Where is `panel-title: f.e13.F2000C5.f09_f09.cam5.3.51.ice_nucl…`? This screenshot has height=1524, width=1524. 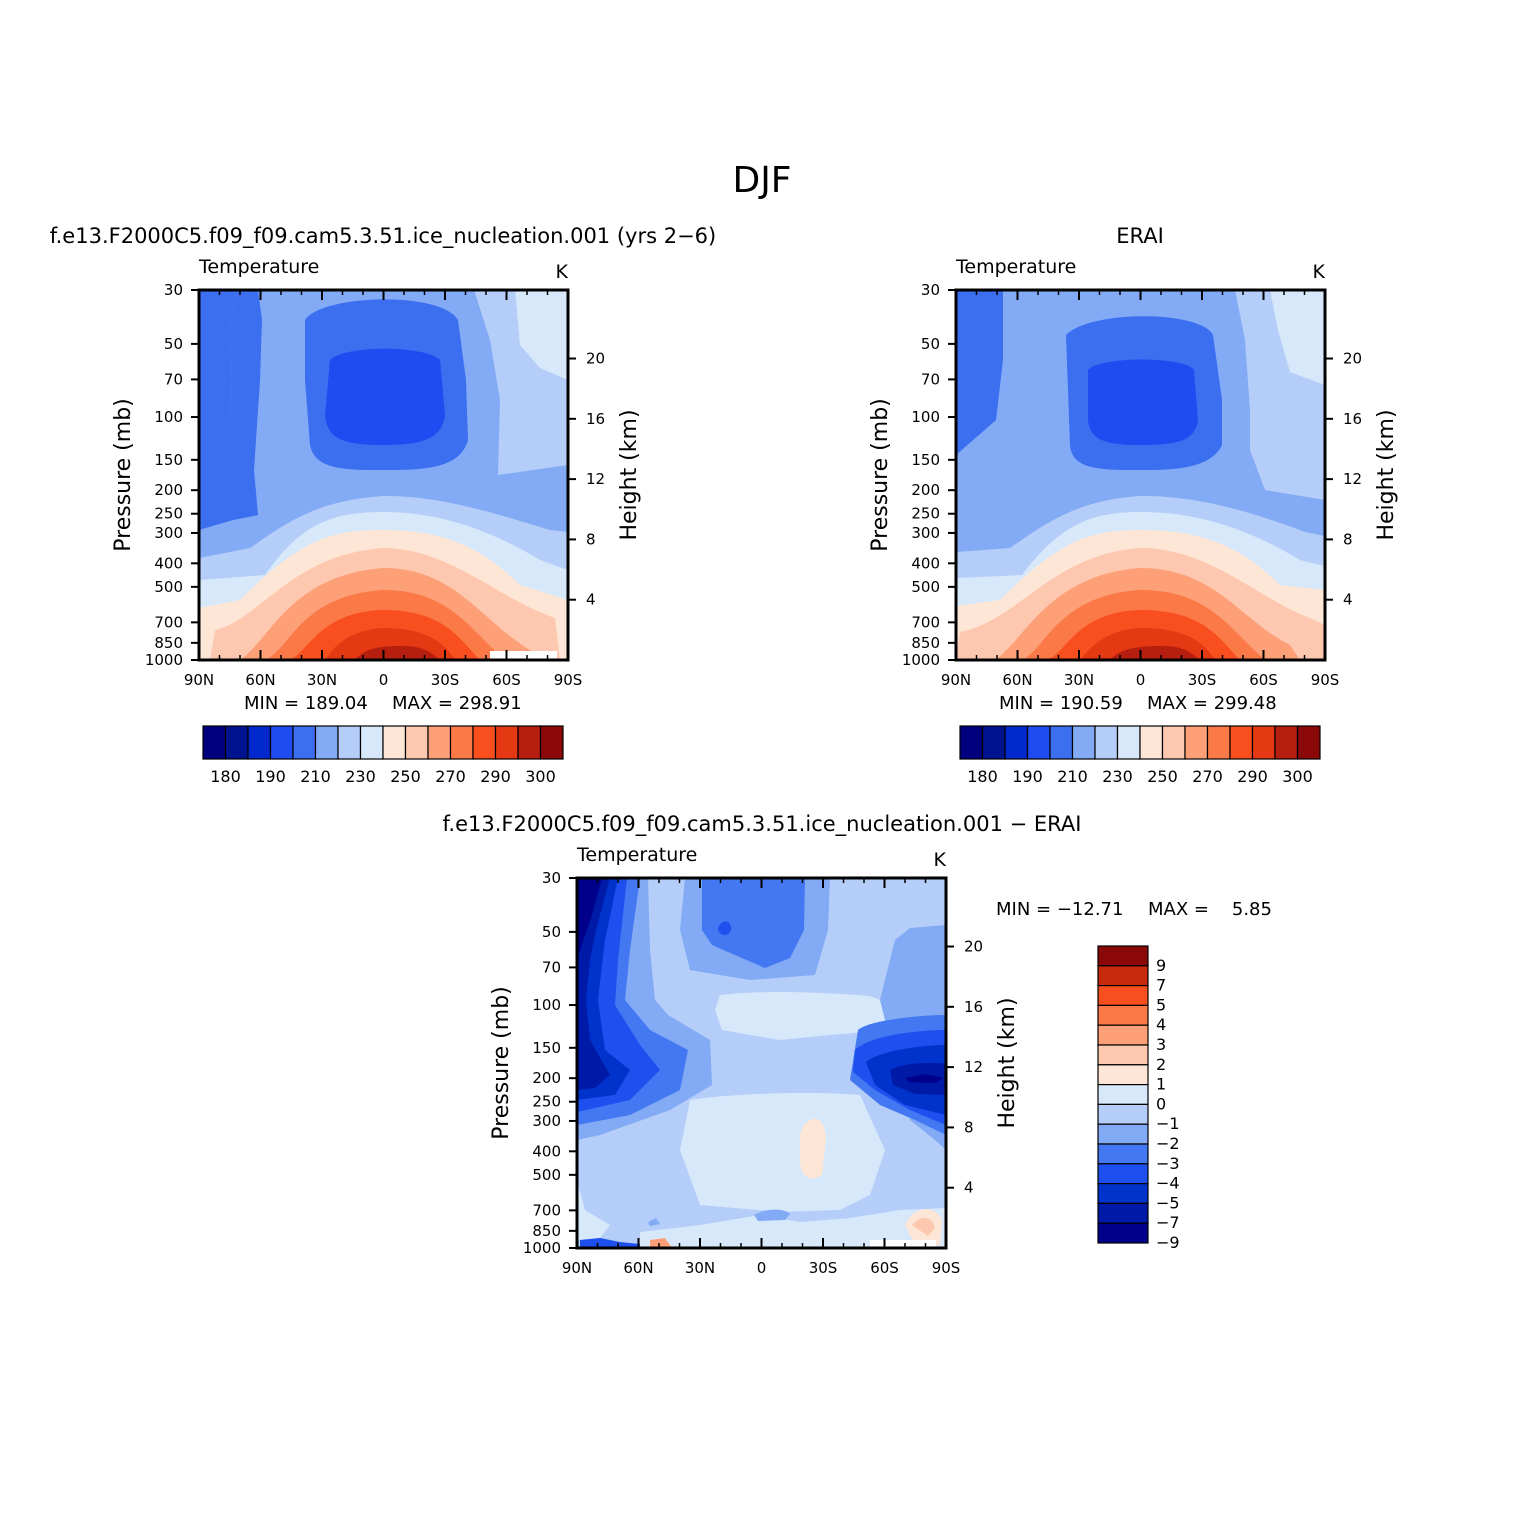 panel-title: f.e13.F2000C5.f09_f09.cam5.3.51.ice_nucl… is located at coordinates (762, 824).